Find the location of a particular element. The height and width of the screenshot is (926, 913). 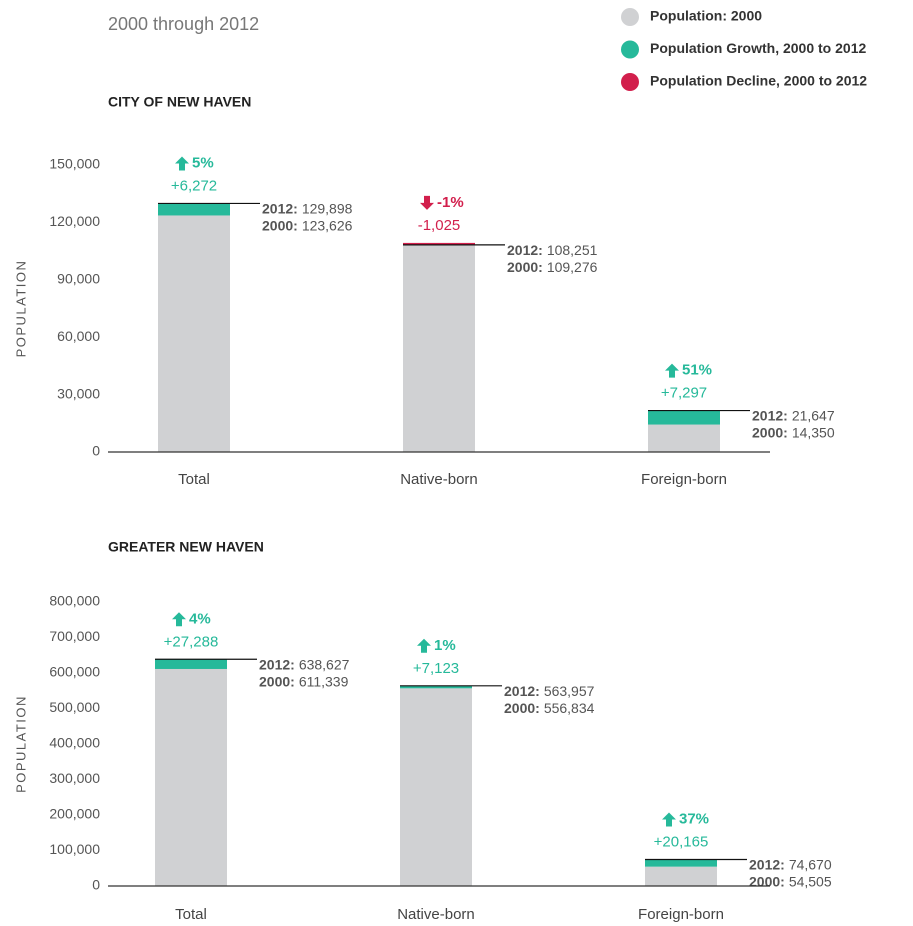

chart-title: CITY OF NEW HAVEN is located at coordinates (179, 102).